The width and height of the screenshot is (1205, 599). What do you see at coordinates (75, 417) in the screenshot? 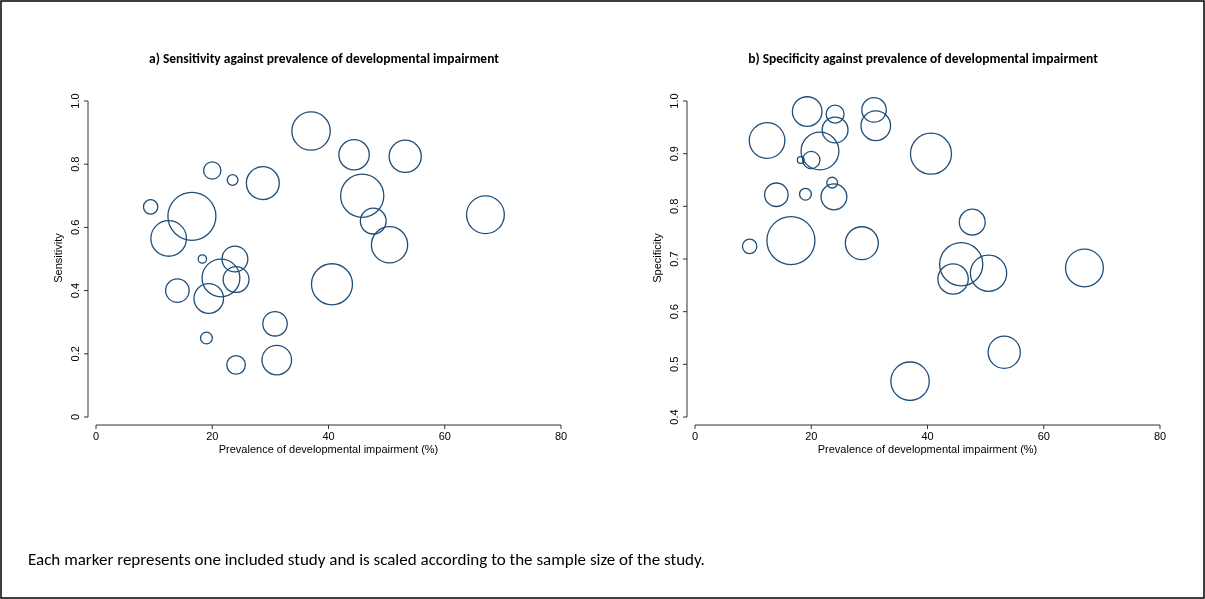
I see `y-tick-label: 0` at bounding box center [75, 417].